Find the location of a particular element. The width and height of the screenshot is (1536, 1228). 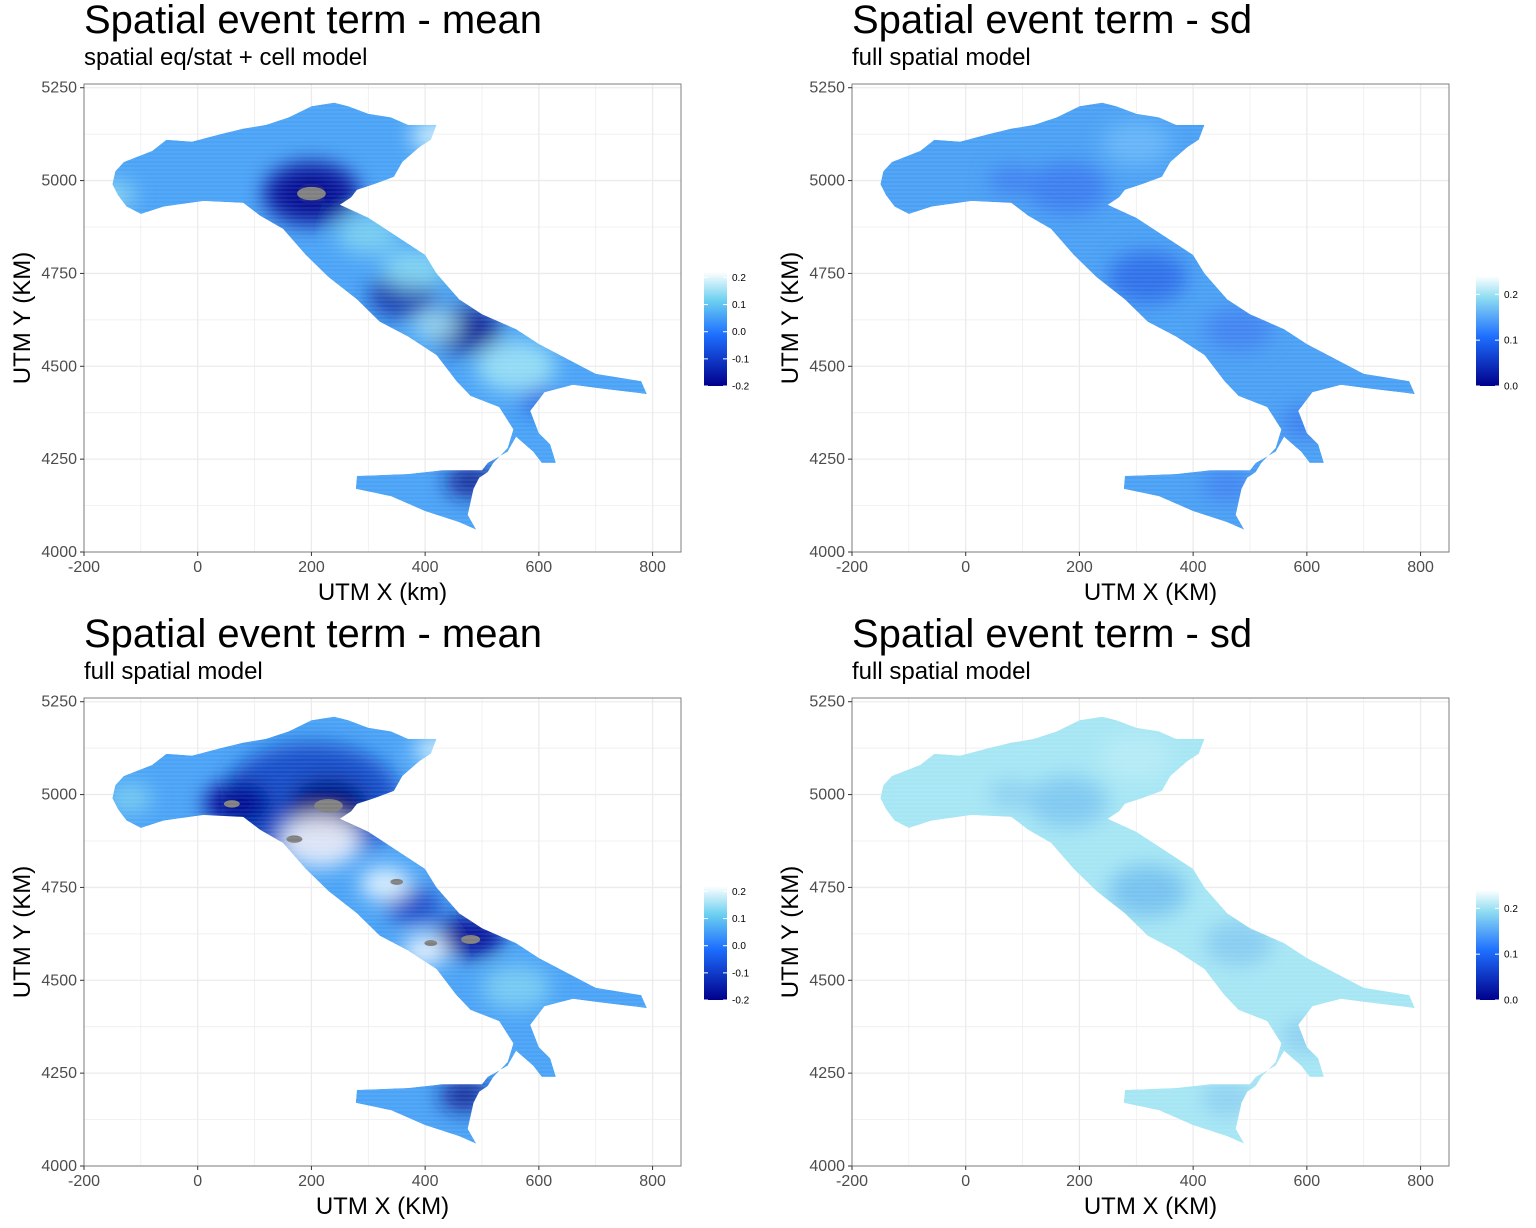

x-axis-title: UTM X (km) is located at coordinates (382, 592).